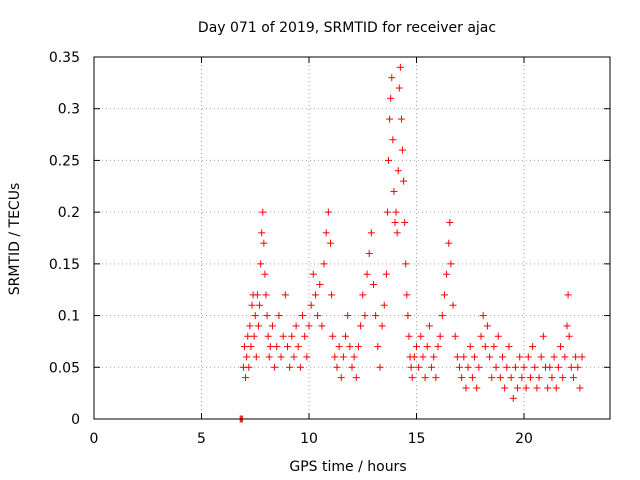 The width and height of the screenshot is (640, 480). Describe the element at coordinates (69, 110) in the screenshot. I see `y-tick-label: 0.3` at that location.